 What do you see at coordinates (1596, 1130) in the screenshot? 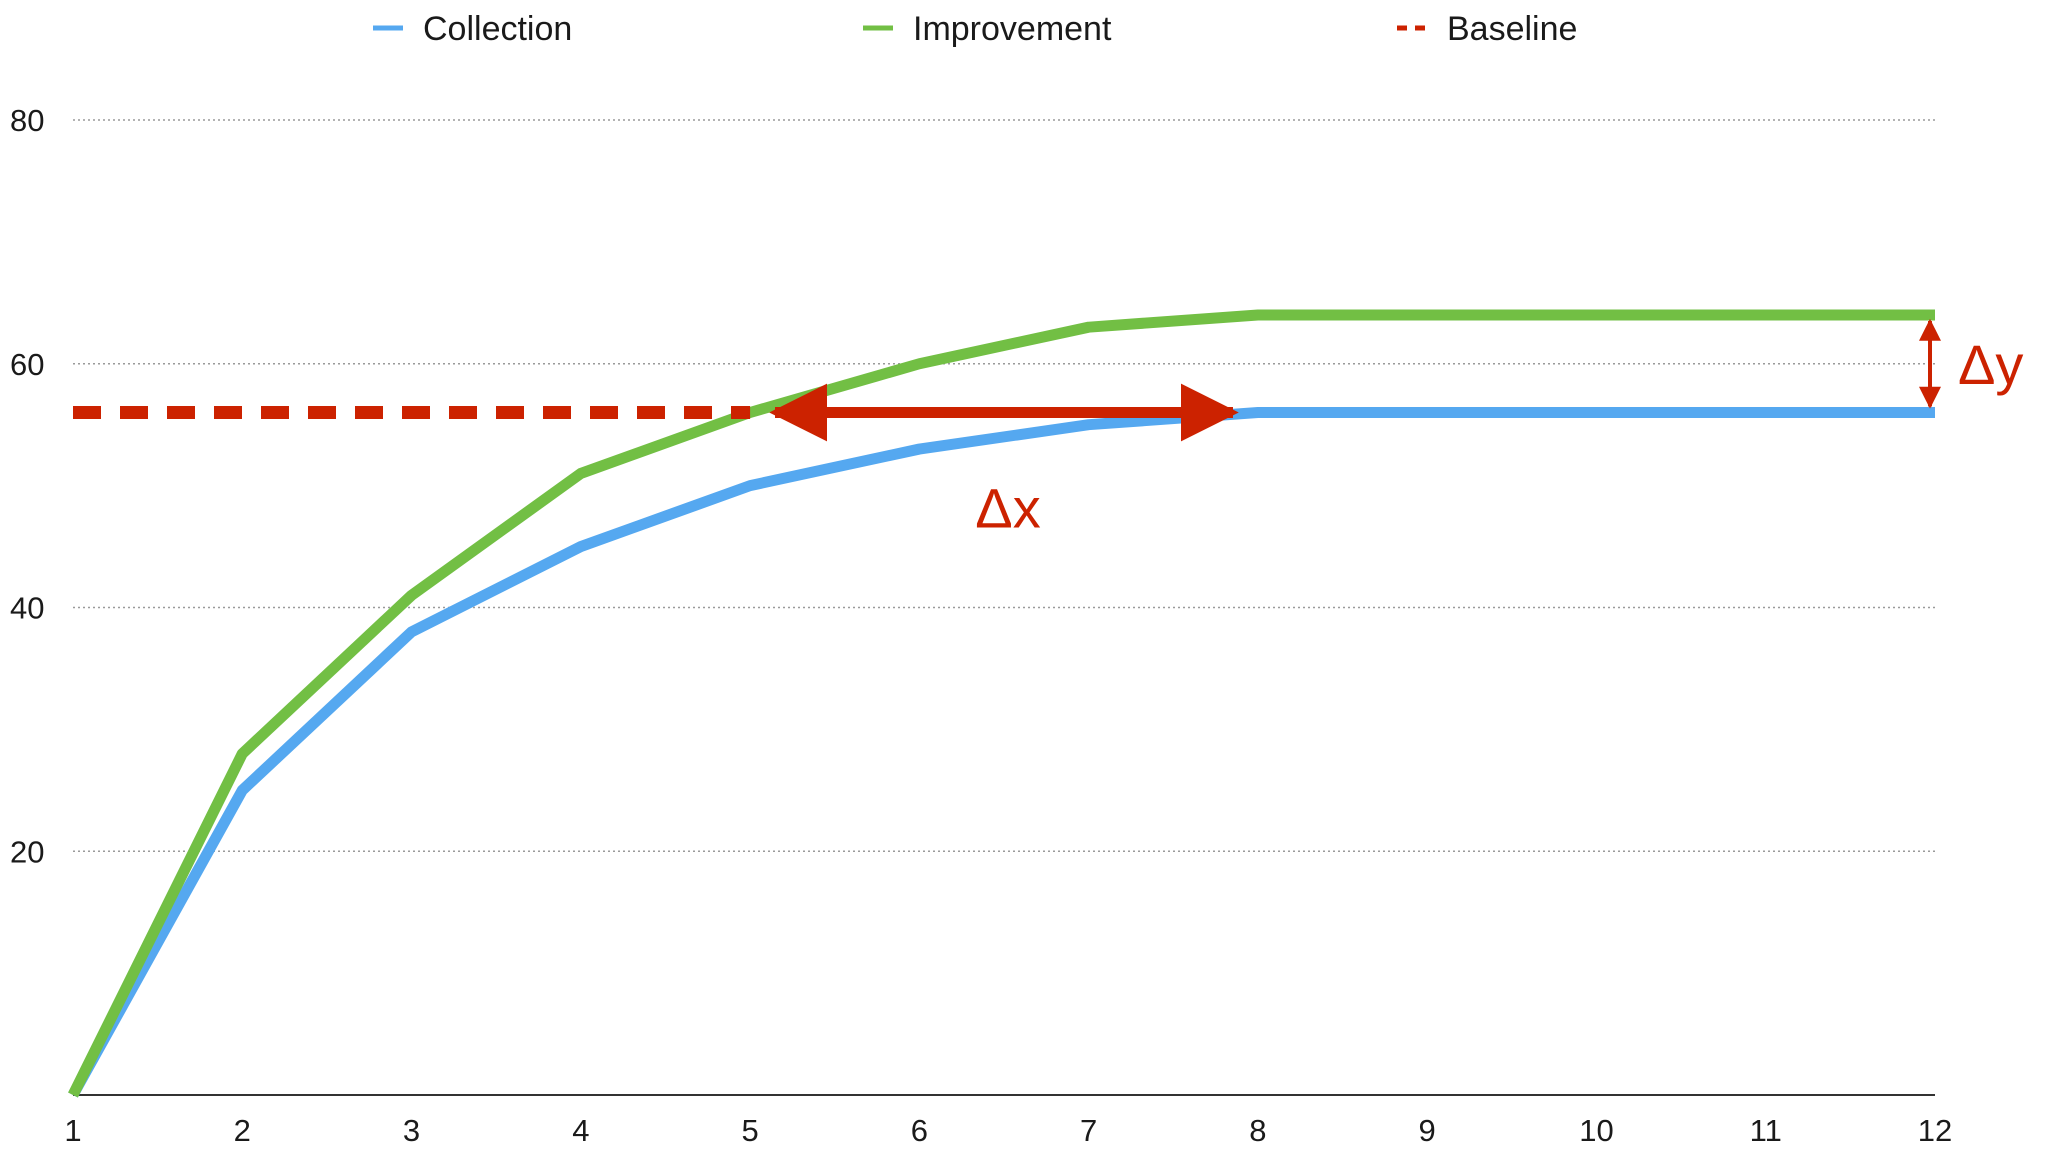
I see `x-tick-label: 10` at bounding box center [1596, 1130].